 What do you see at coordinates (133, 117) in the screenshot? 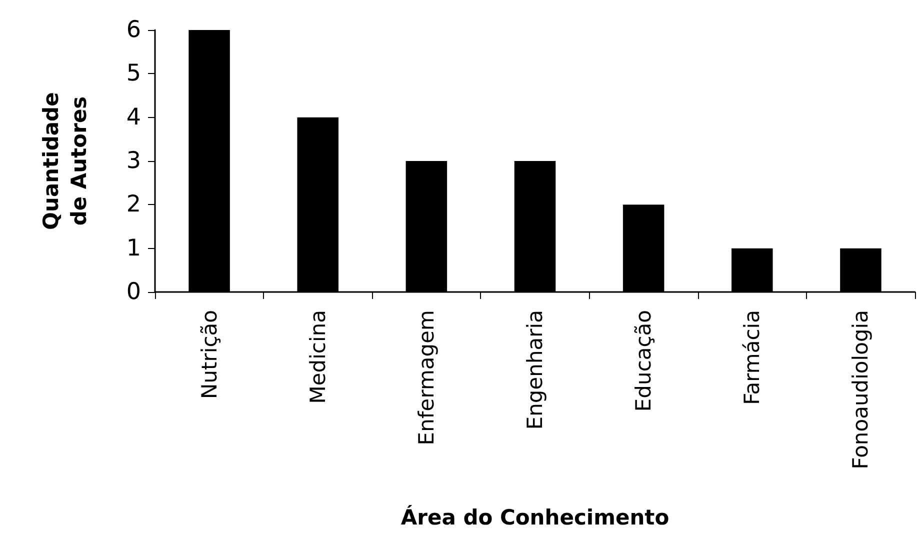
I see `y-tick-label: 4` at bounding box center [133, 117].